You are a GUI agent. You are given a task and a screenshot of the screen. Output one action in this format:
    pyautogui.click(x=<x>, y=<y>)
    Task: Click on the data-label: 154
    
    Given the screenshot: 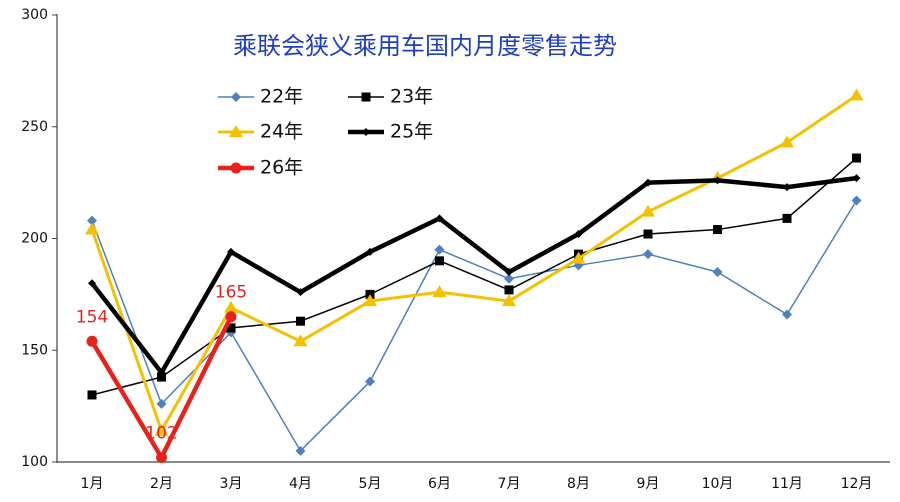 What is the action you would take?
    pyautogui.click(x=92, y=317)
    